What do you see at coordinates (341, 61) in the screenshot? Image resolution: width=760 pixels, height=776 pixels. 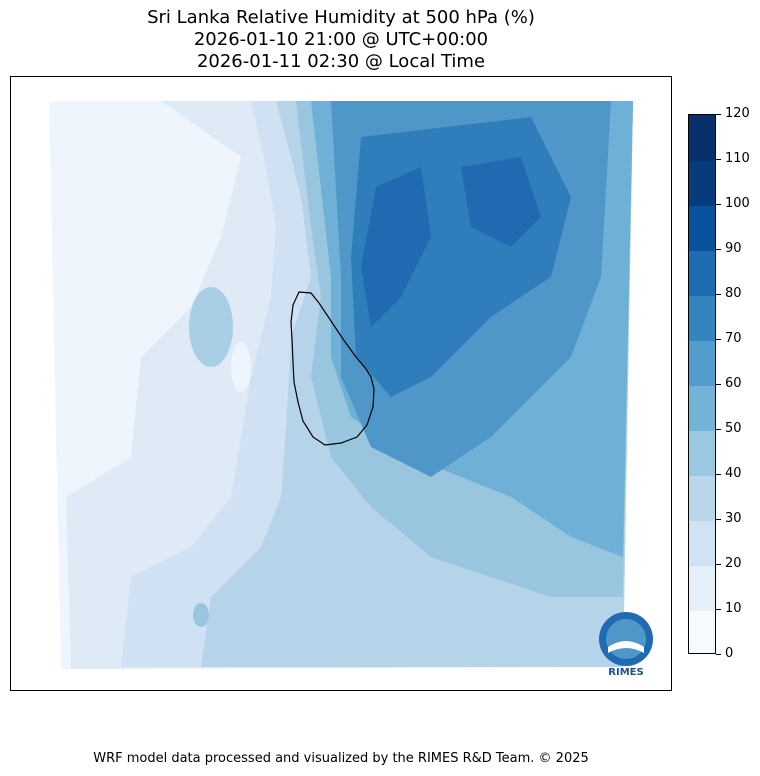 I see `chart-title-line3: 2026-01-11 02:30 @ Local Time` at bounding box center [341, 61].